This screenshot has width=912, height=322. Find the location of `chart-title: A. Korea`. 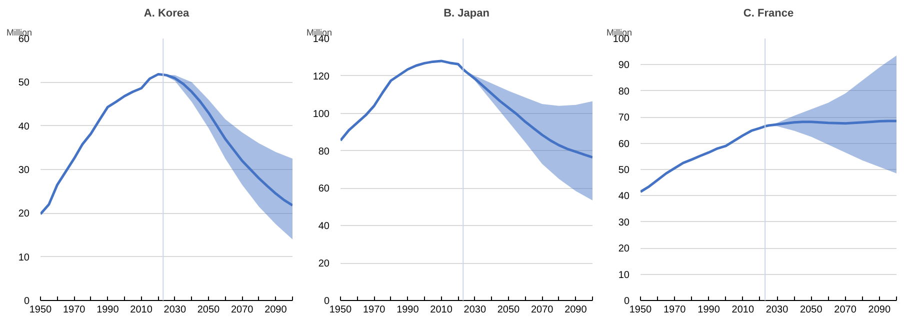

chart-title: A. Korea is located at coordinates (167, 14).